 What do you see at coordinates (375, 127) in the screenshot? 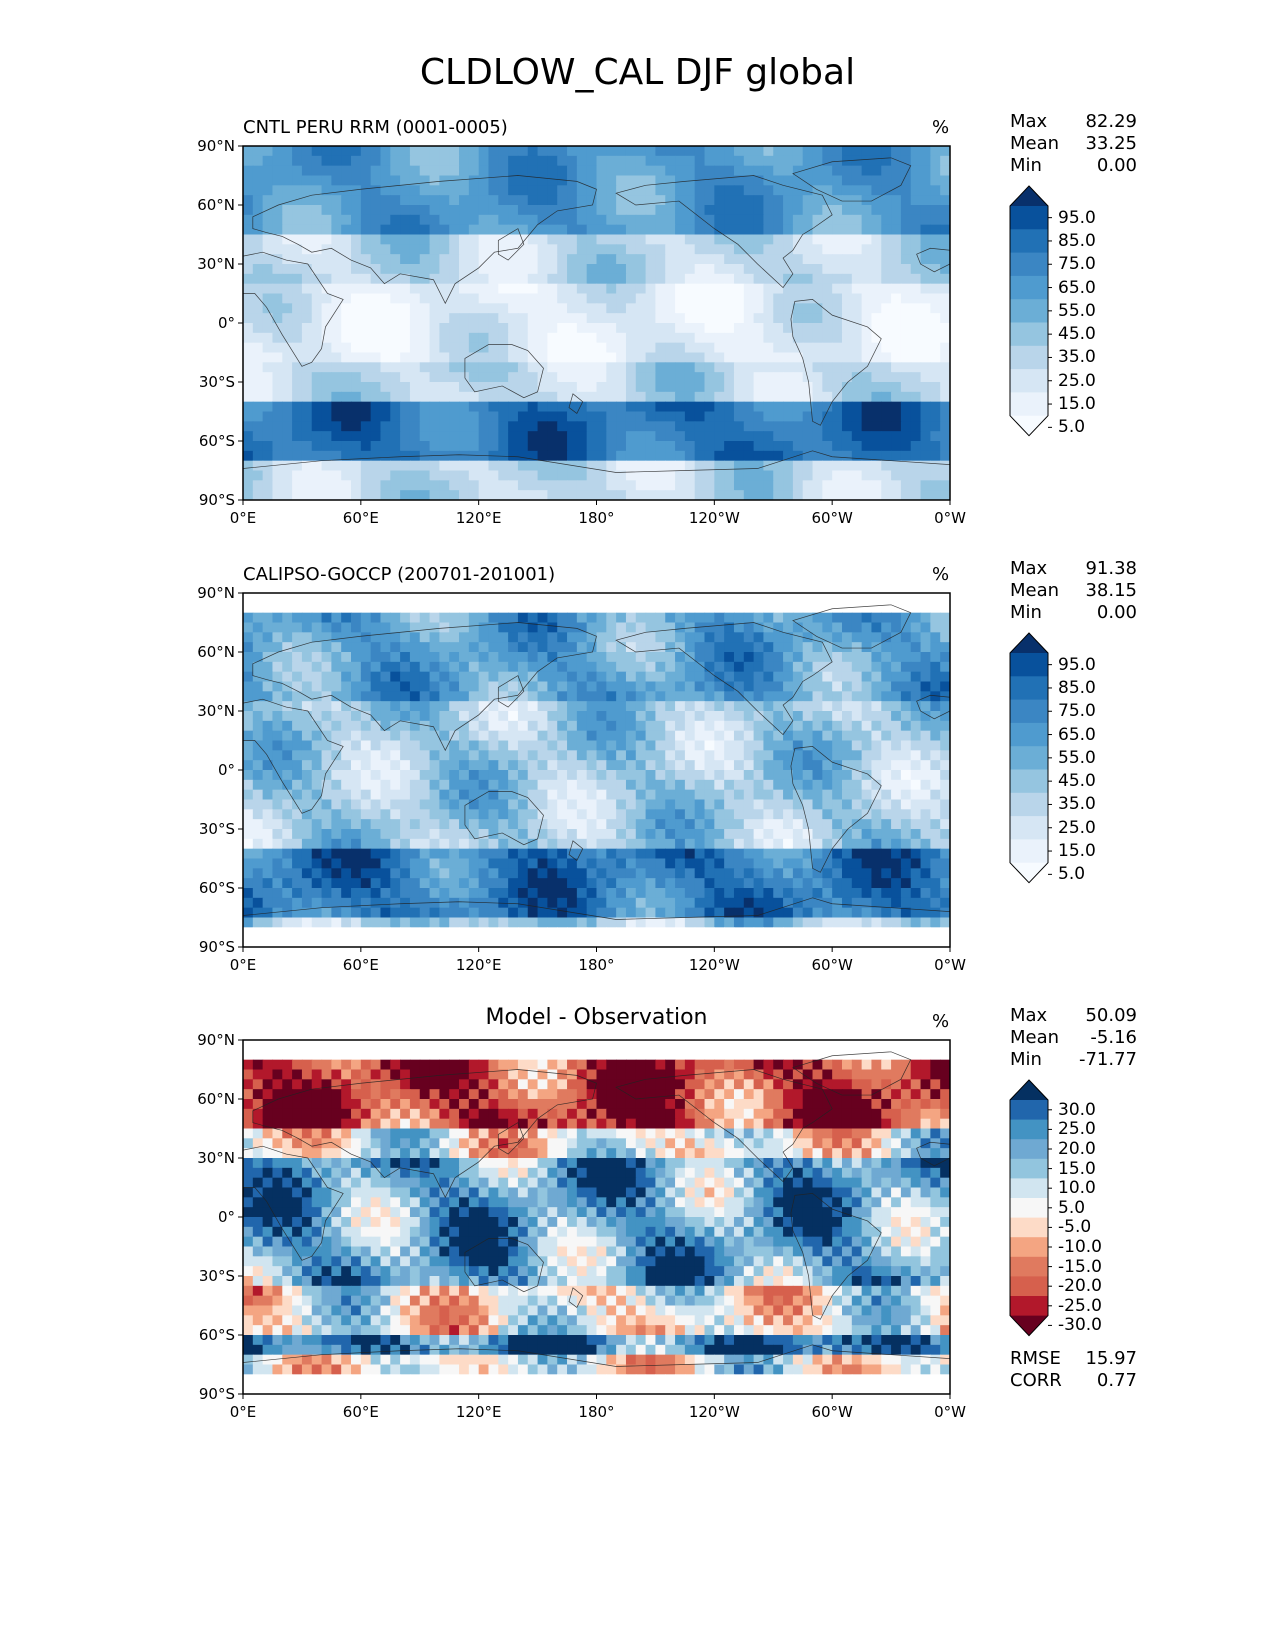
I see `panel-title: CNTL PERU RRM (0001-0005)` at bounding box center [375, 127].